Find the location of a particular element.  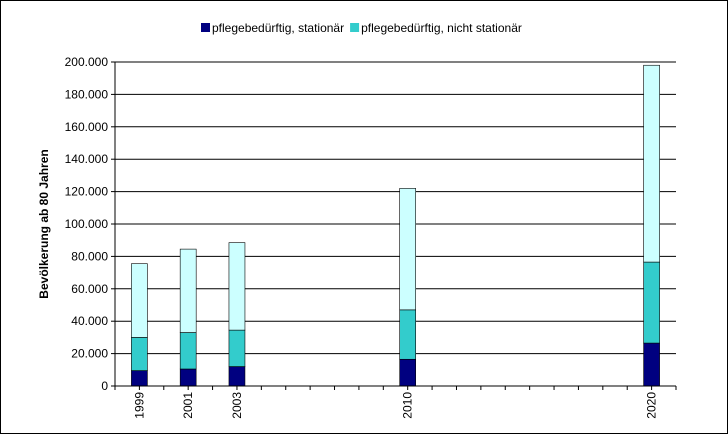

y-axis-title: Bevölkerung ab 80 Jahren is located at coordinates (44, 223).